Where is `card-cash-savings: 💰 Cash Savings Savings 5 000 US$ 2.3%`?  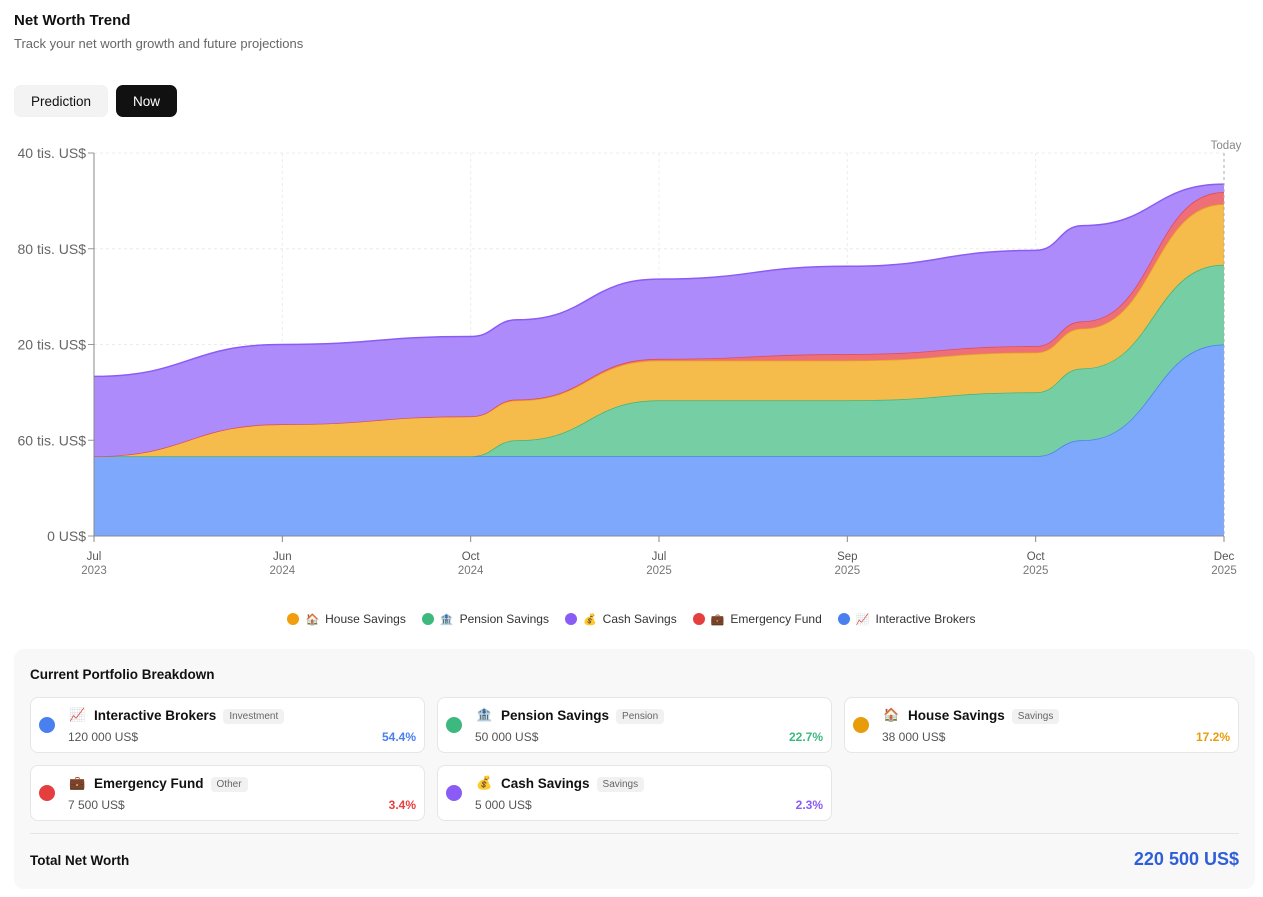 card-cash-savings: 💰 Cash Savings Savings 5 000 US$ 2.3% is located at coordinates (634, 793).